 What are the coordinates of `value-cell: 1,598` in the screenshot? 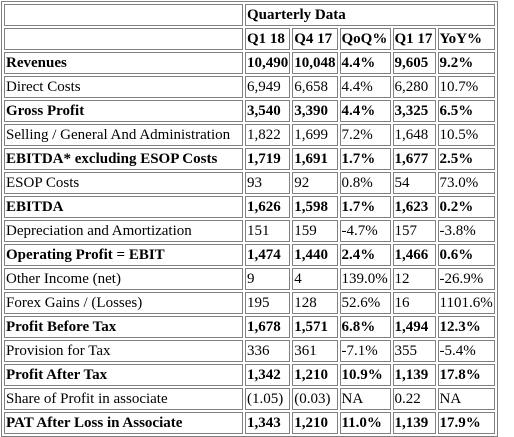 It's located at (315, 207).